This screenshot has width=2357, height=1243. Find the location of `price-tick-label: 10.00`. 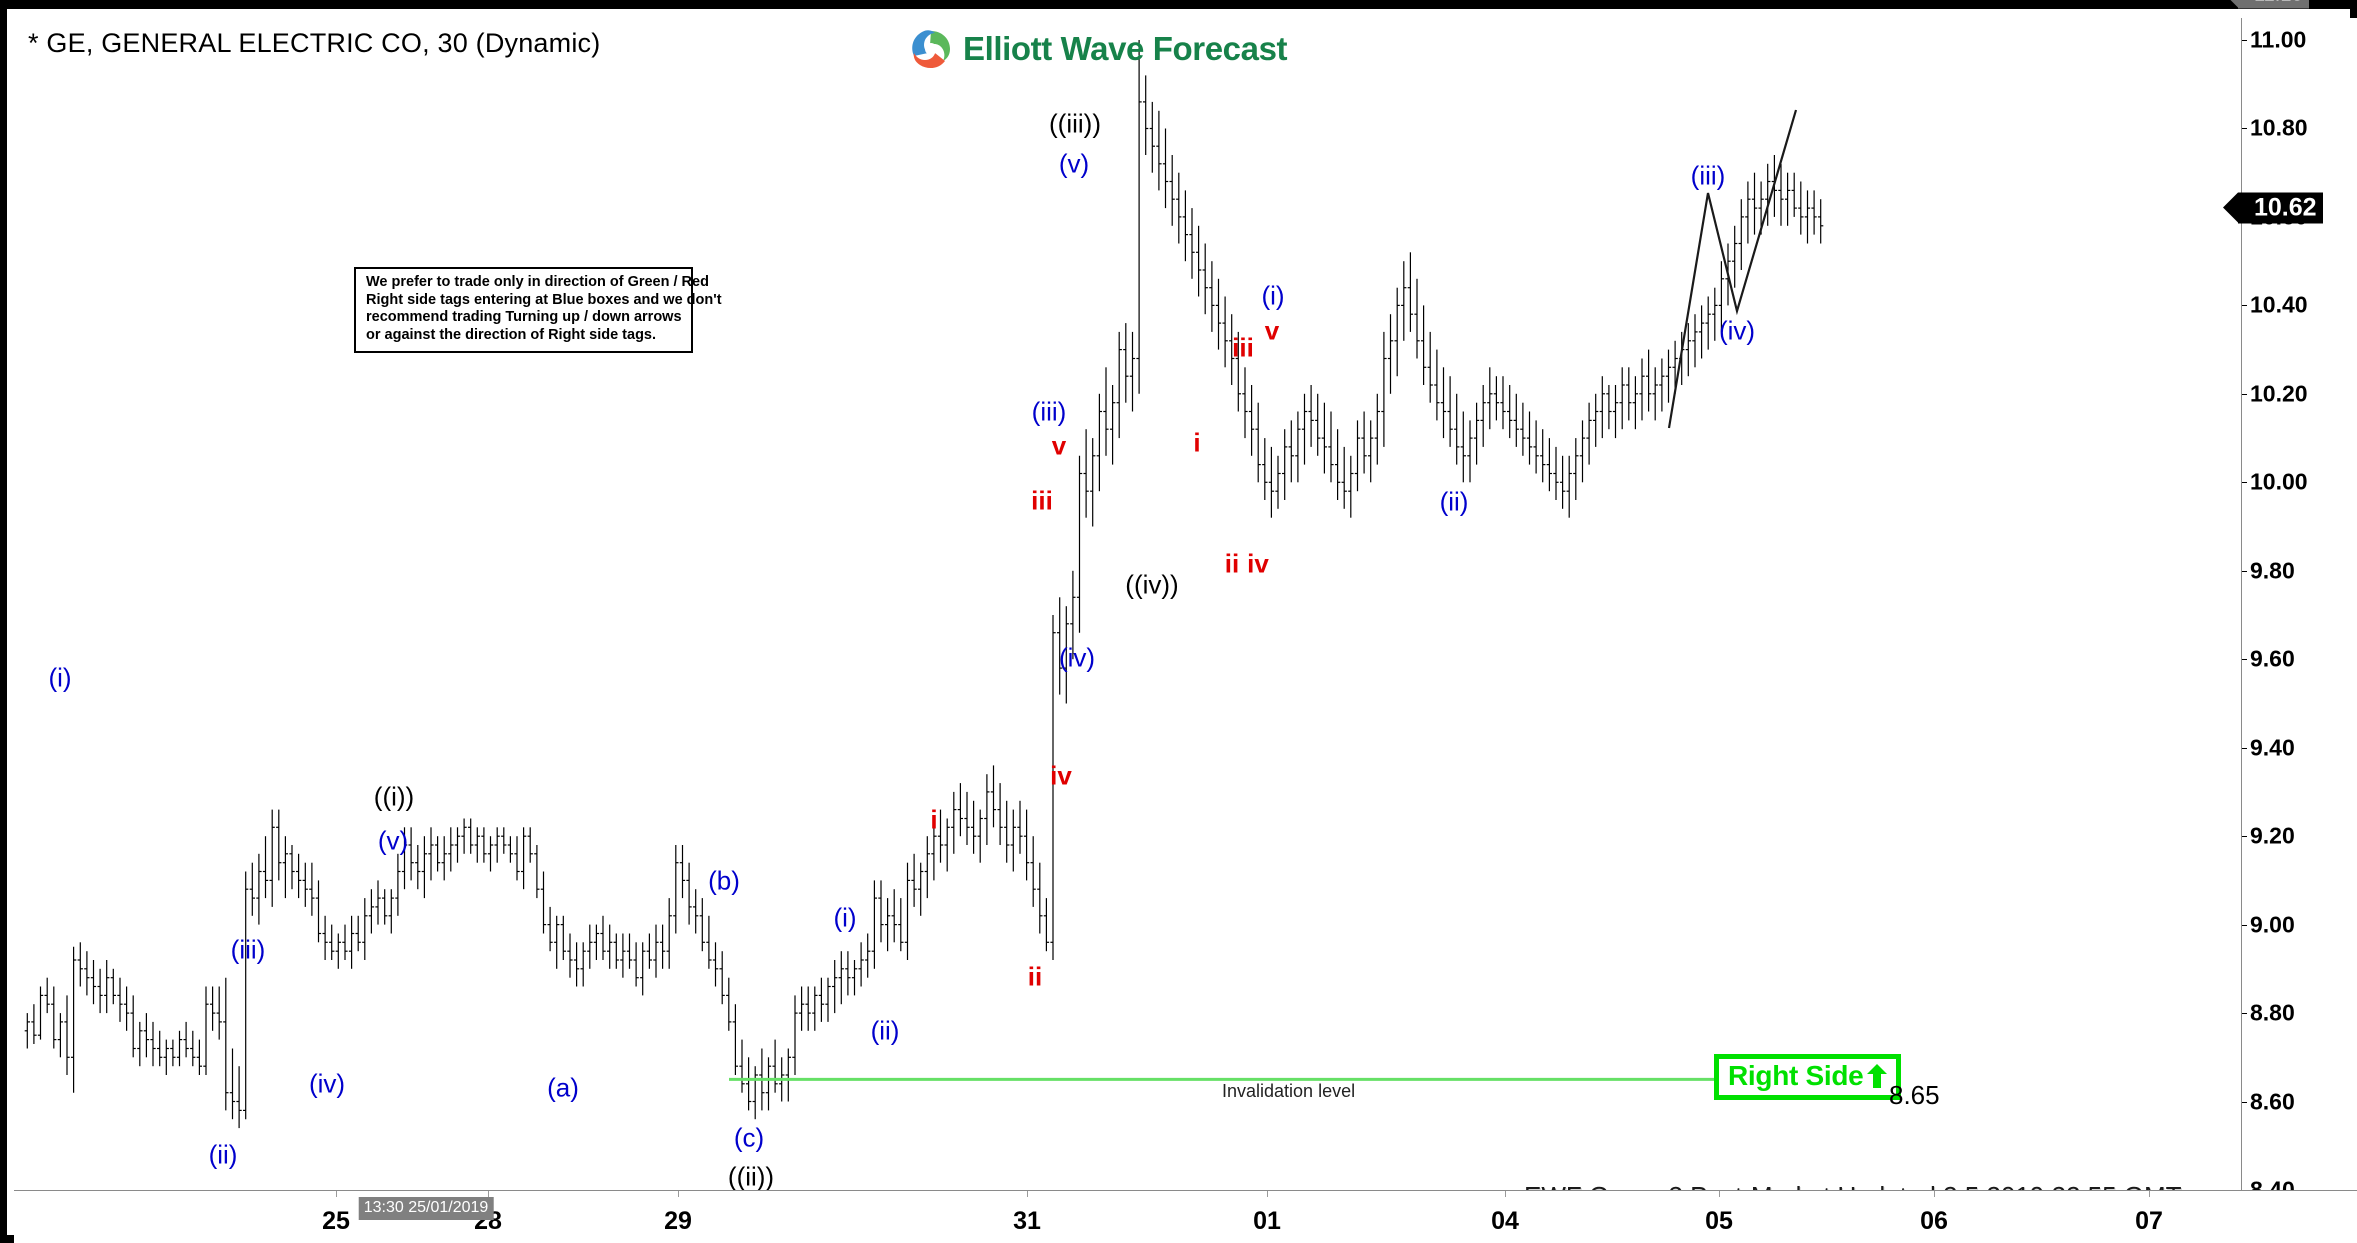

price-tick-label: 10.00 is located at coordinates (2279, 481).